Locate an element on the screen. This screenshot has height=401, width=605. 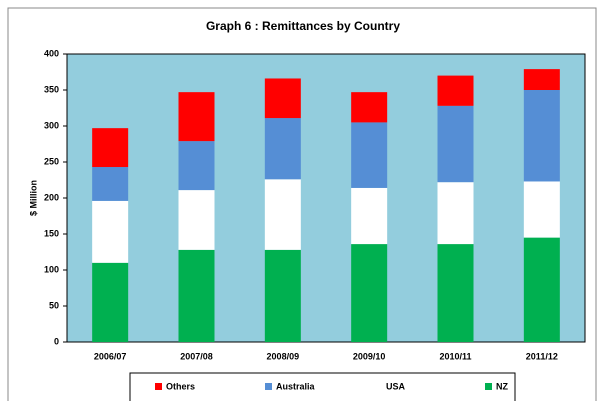
legend-label: NZ is located at coordinates (502, 386).